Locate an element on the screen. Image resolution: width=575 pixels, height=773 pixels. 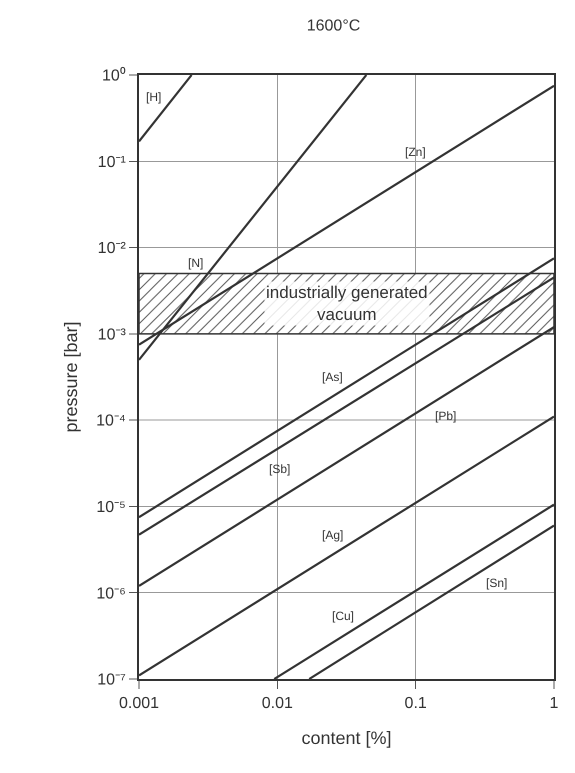
series-label: [H] is located at coordinates (154, 97).